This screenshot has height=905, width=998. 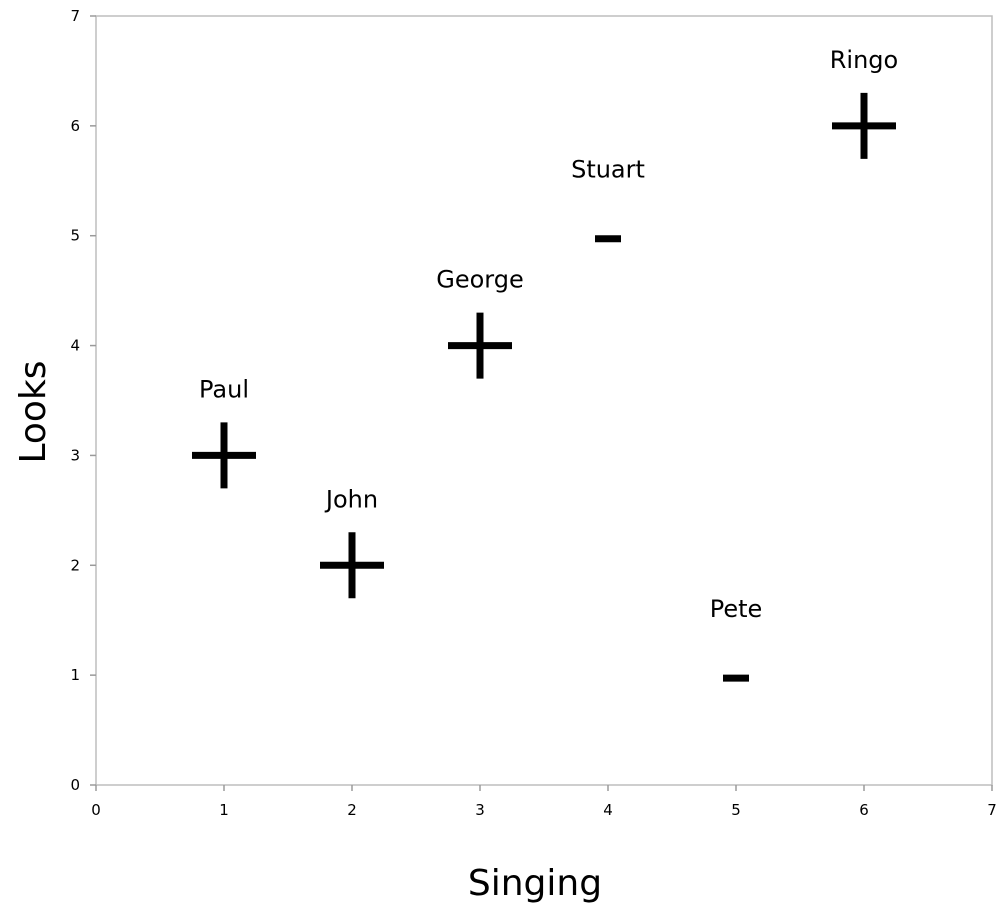 What do you see at coordinates (736, 810) in the screenshot?
I see `x-tick-label: 5` at bounding box center [736, 810].